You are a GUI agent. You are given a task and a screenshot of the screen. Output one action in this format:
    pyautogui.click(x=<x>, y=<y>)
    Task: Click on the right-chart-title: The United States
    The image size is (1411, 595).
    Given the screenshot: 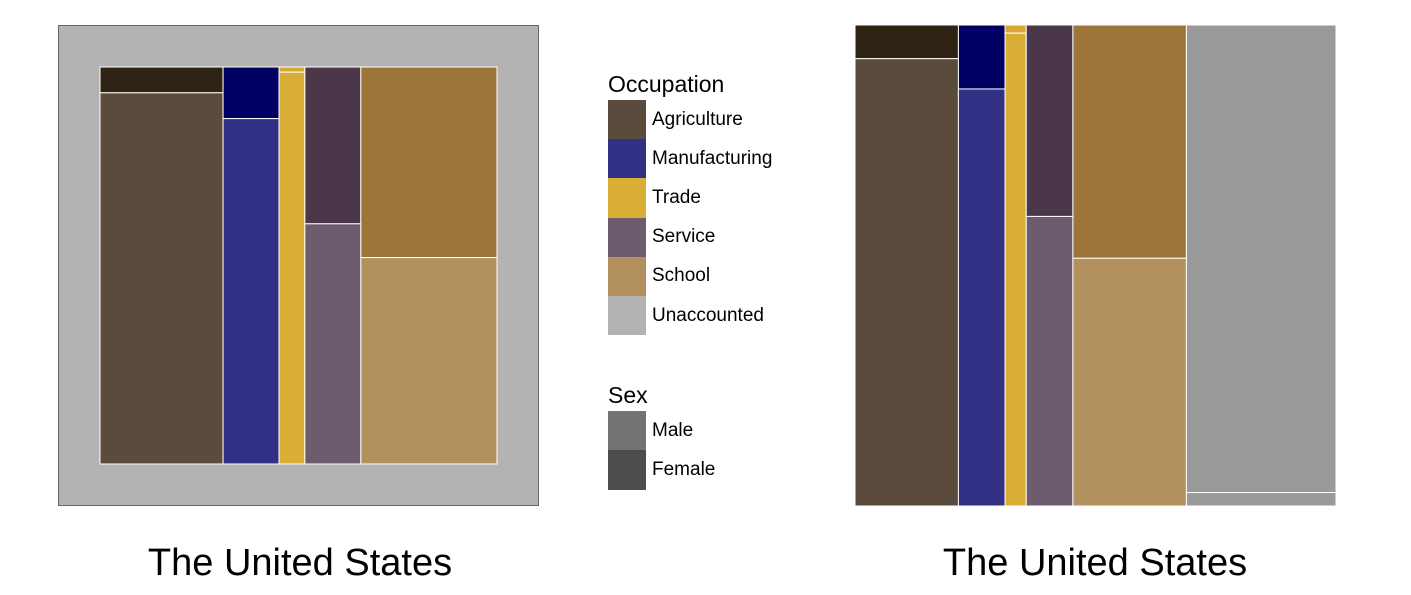 What is the action you would take?
    pyautogui.click(x=1095, y=563)
    